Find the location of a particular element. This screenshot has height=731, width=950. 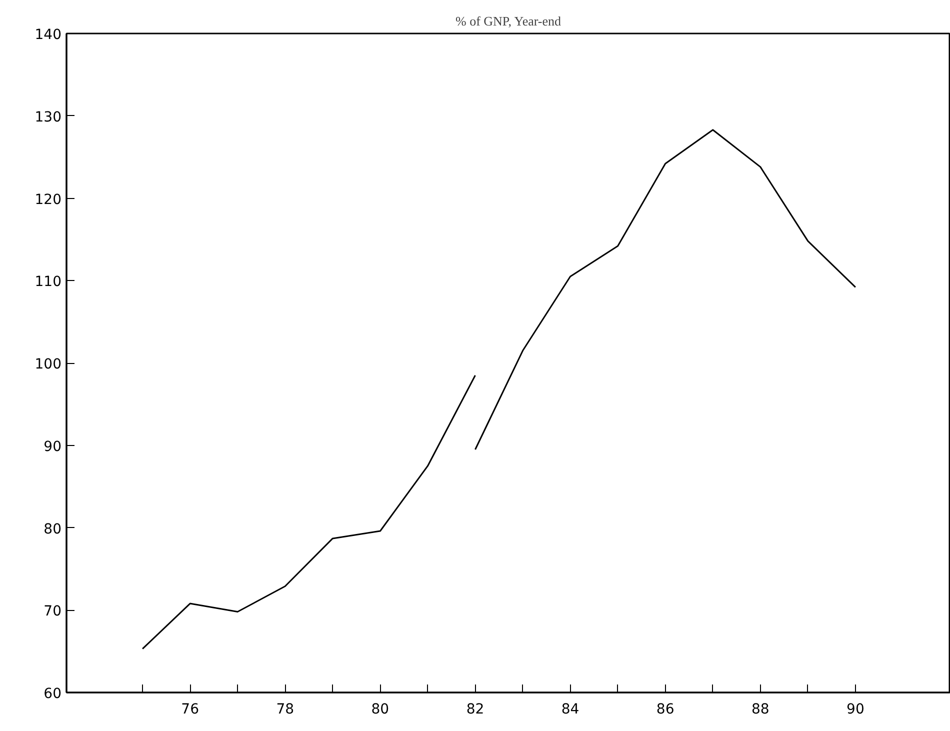

x-tick-label: 80 is located at coordinates (380, 710).